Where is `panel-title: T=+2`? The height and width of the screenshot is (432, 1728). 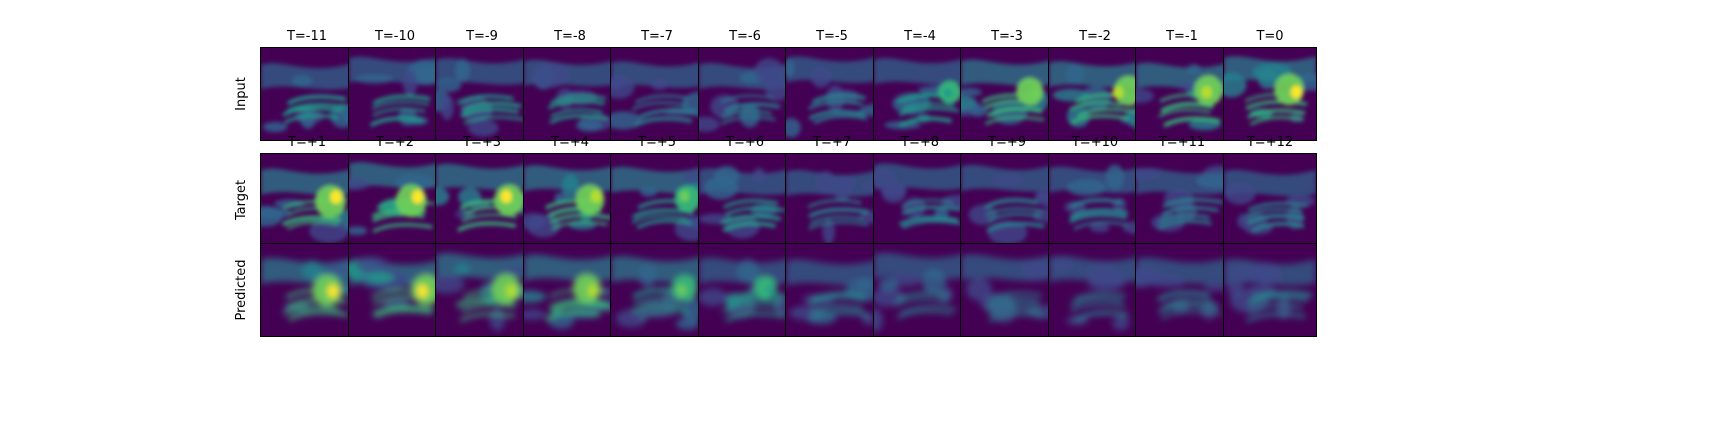
panel-title: T=+2 is located at coordinates (395, 142).